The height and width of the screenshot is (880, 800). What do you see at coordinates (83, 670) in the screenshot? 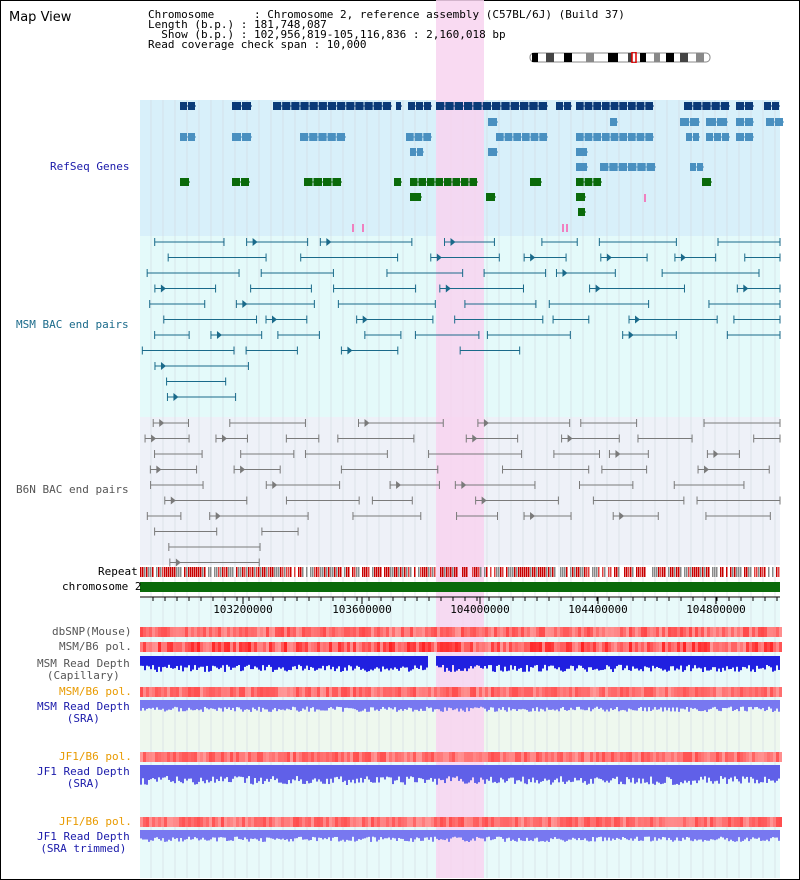
I see `track-label-msm-read-depth-capillary: MSM Read Depth (Capillary)` at bounding box center [83, 670].